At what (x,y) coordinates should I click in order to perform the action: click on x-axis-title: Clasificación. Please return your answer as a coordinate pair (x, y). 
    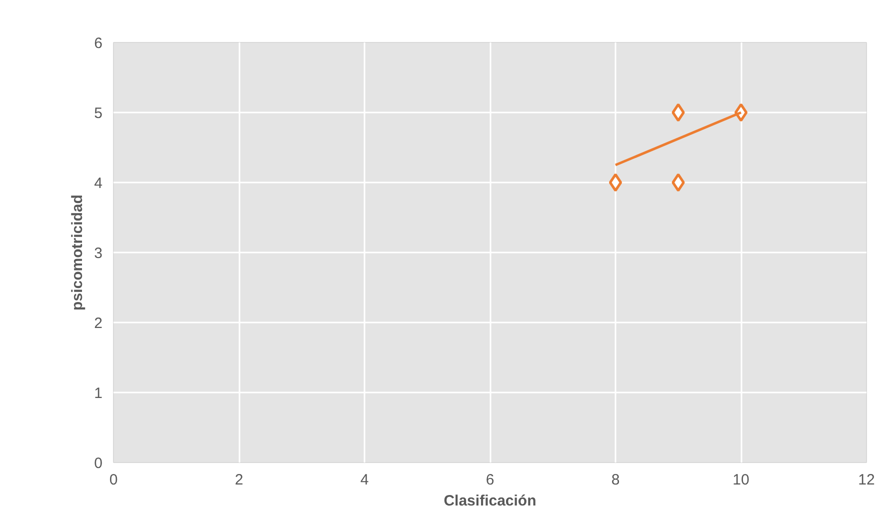
    Looking at the image, I should click on (490, 501).